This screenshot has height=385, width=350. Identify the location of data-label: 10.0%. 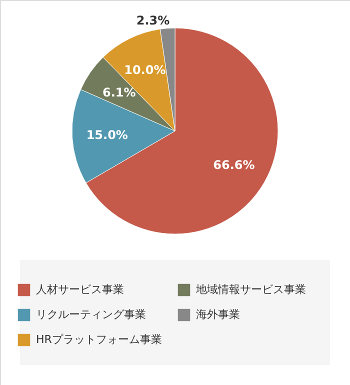
(145, 70).